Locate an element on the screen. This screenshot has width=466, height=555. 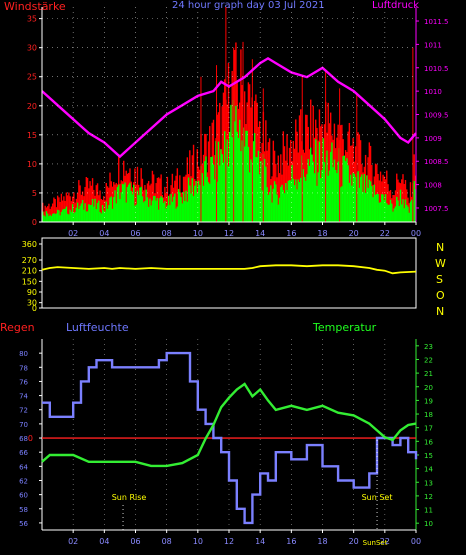
humidity-tick-label: 66 is located at coordinates (23, 453).